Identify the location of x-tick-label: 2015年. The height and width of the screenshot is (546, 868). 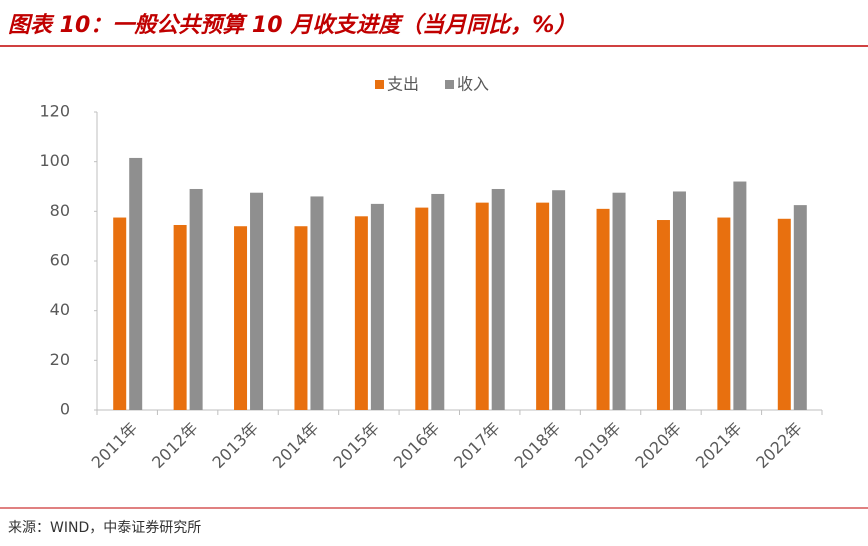
(356, 446).